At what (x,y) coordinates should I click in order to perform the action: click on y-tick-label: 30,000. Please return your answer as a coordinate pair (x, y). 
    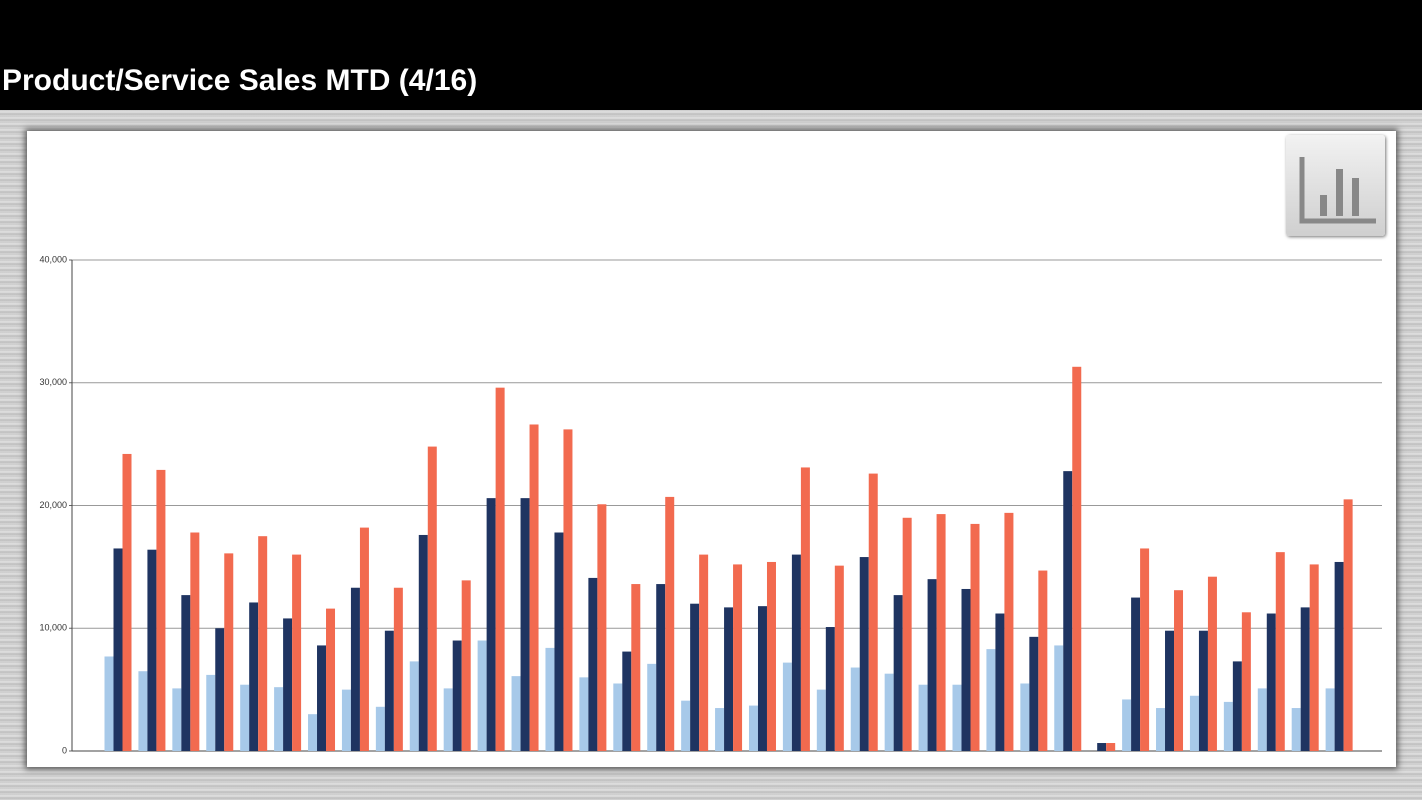
    Looking at the image, I should click on (53, 382).